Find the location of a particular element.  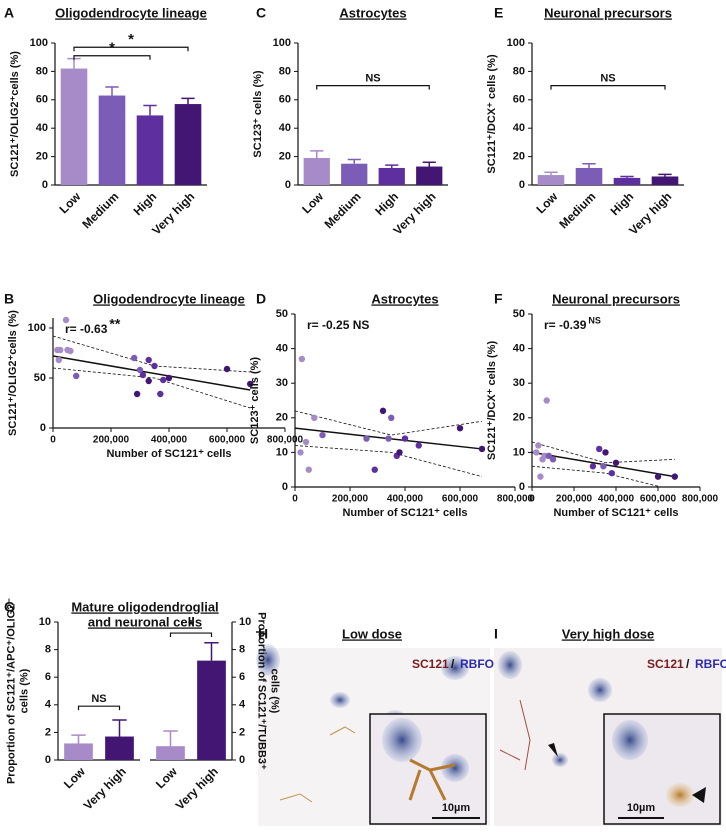

arrowhead is located at coordinates (553, 750).